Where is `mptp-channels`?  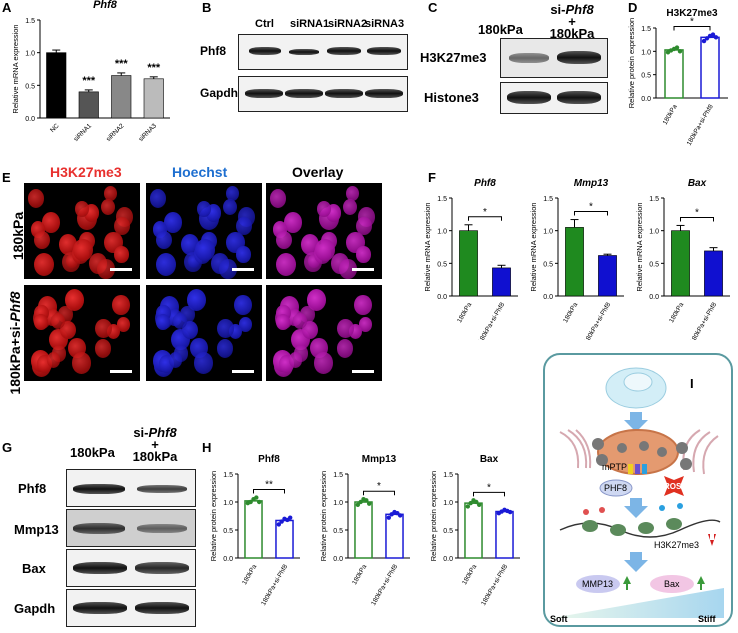
mptp-channels is located at coordinates (637, 469).